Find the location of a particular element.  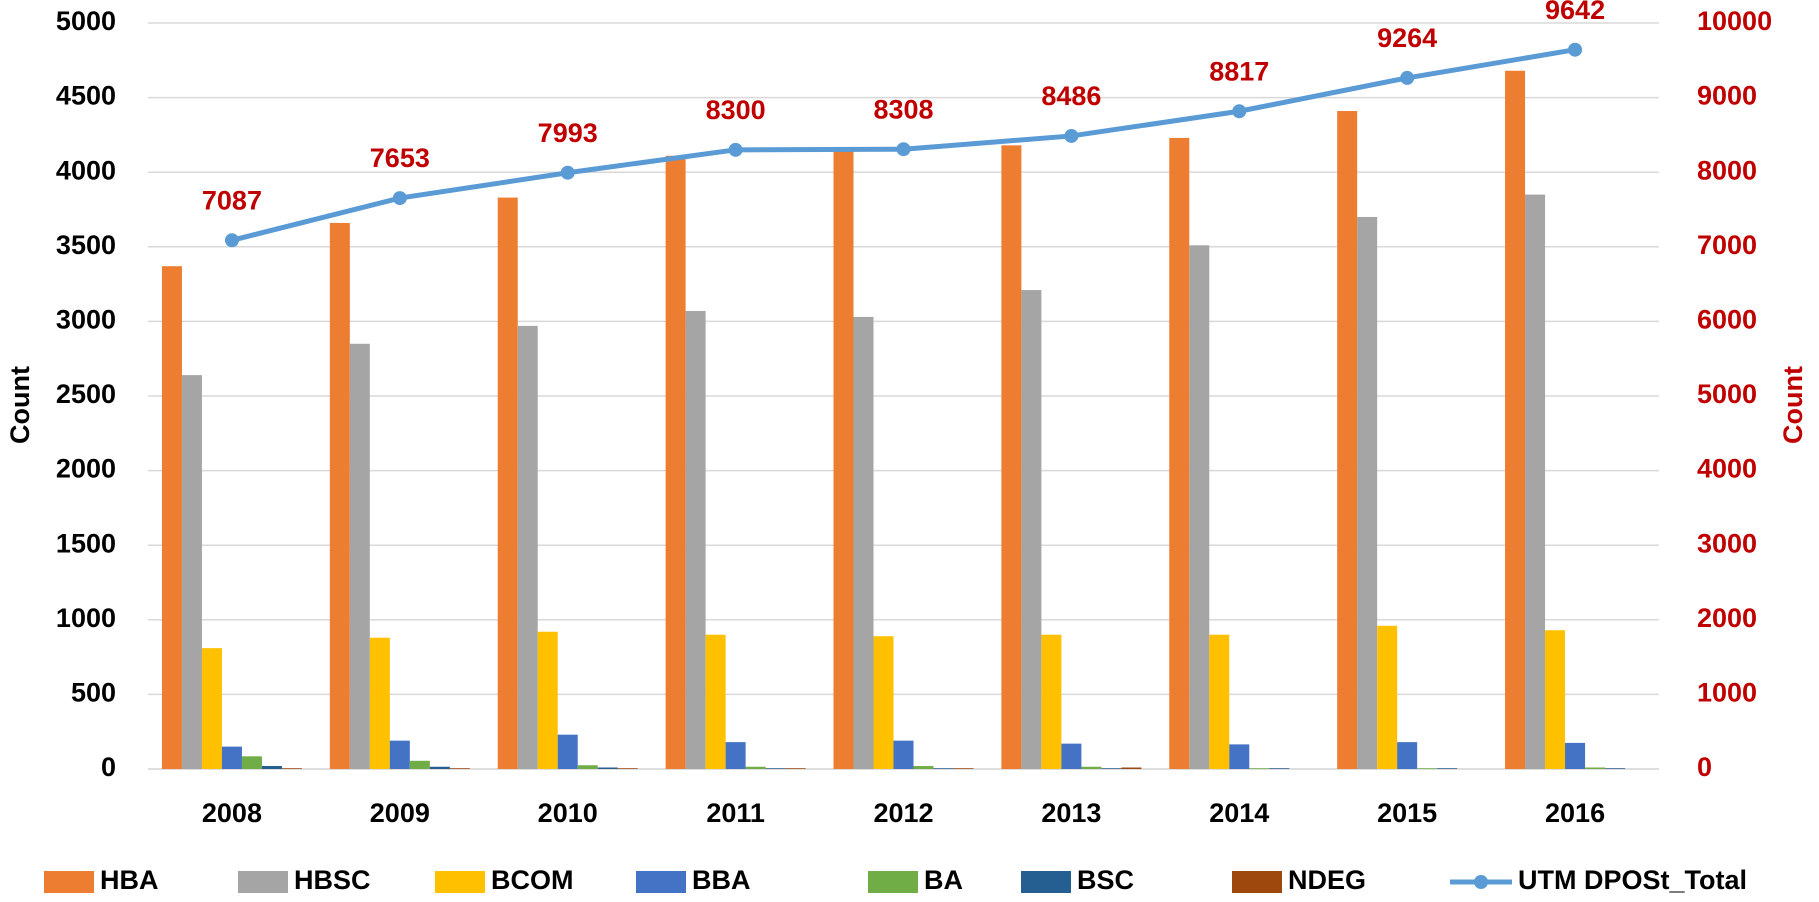

y-tick-label: 4000 is located at coordinates (86, 170).